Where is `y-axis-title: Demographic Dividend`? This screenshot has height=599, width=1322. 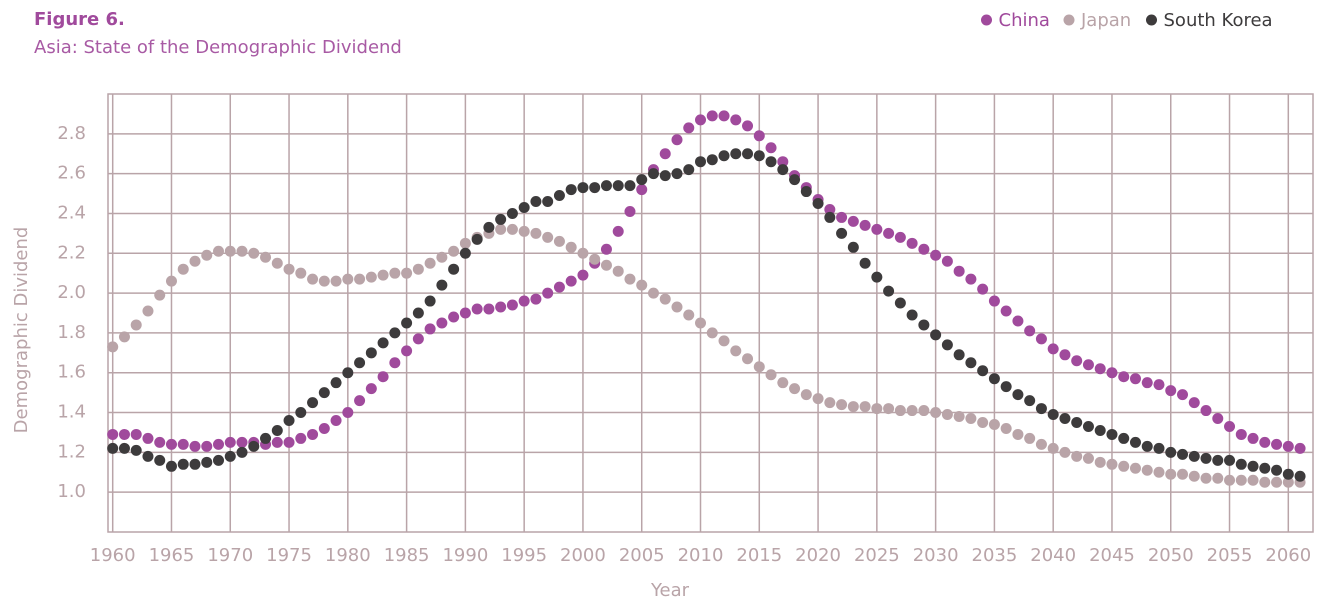
y-axis-title: Demographic Dividend is located at coordinates (21, 330).